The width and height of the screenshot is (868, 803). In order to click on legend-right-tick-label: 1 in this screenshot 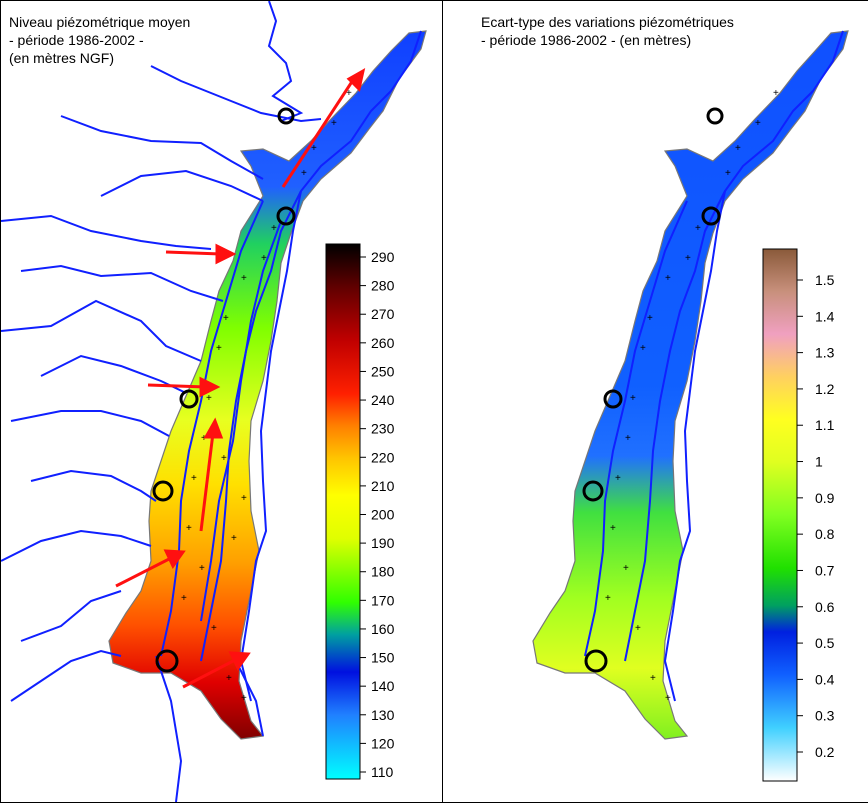, I will do `click(819, 462)`.